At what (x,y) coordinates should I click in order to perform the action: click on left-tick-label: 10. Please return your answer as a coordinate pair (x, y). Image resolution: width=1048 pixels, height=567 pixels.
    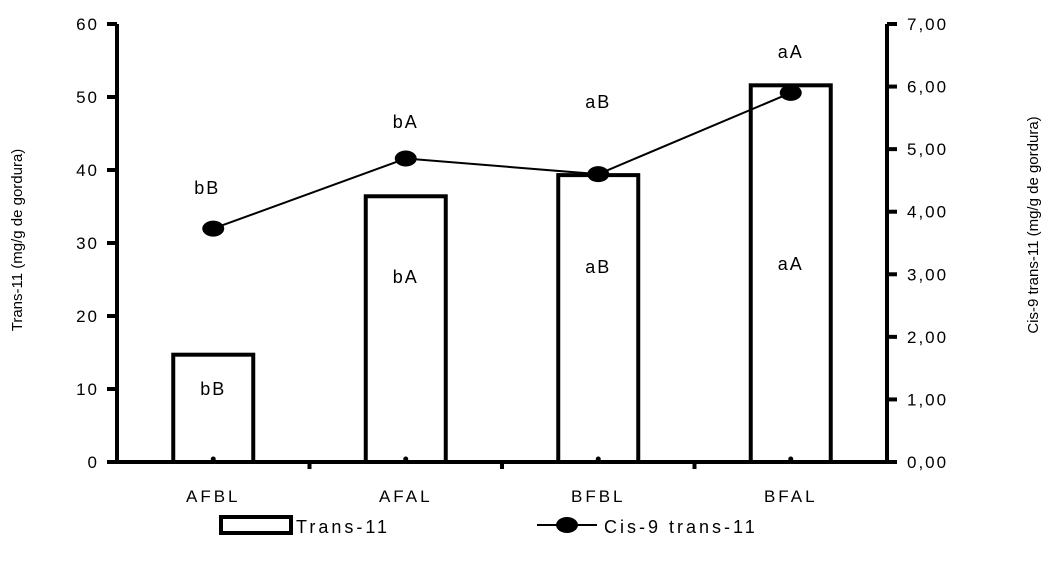
    Looking at the image, I should click on (87, 389).